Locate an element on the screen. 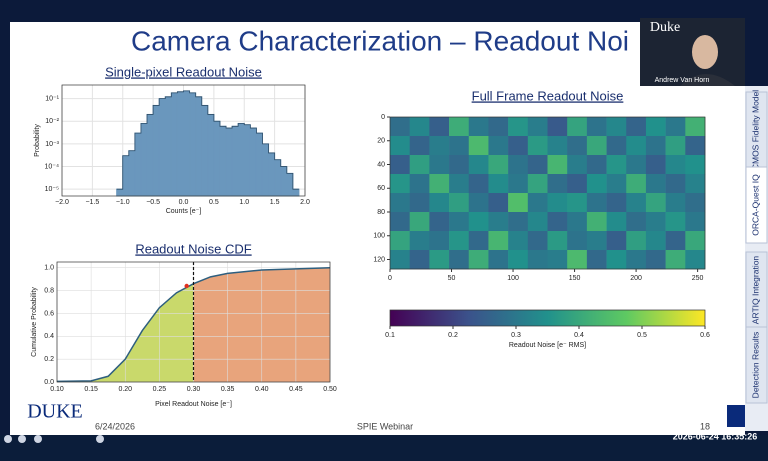 This screenshot has height=461, width=768. x-tick-label: 0.35 is located at coordinates (228, 389).